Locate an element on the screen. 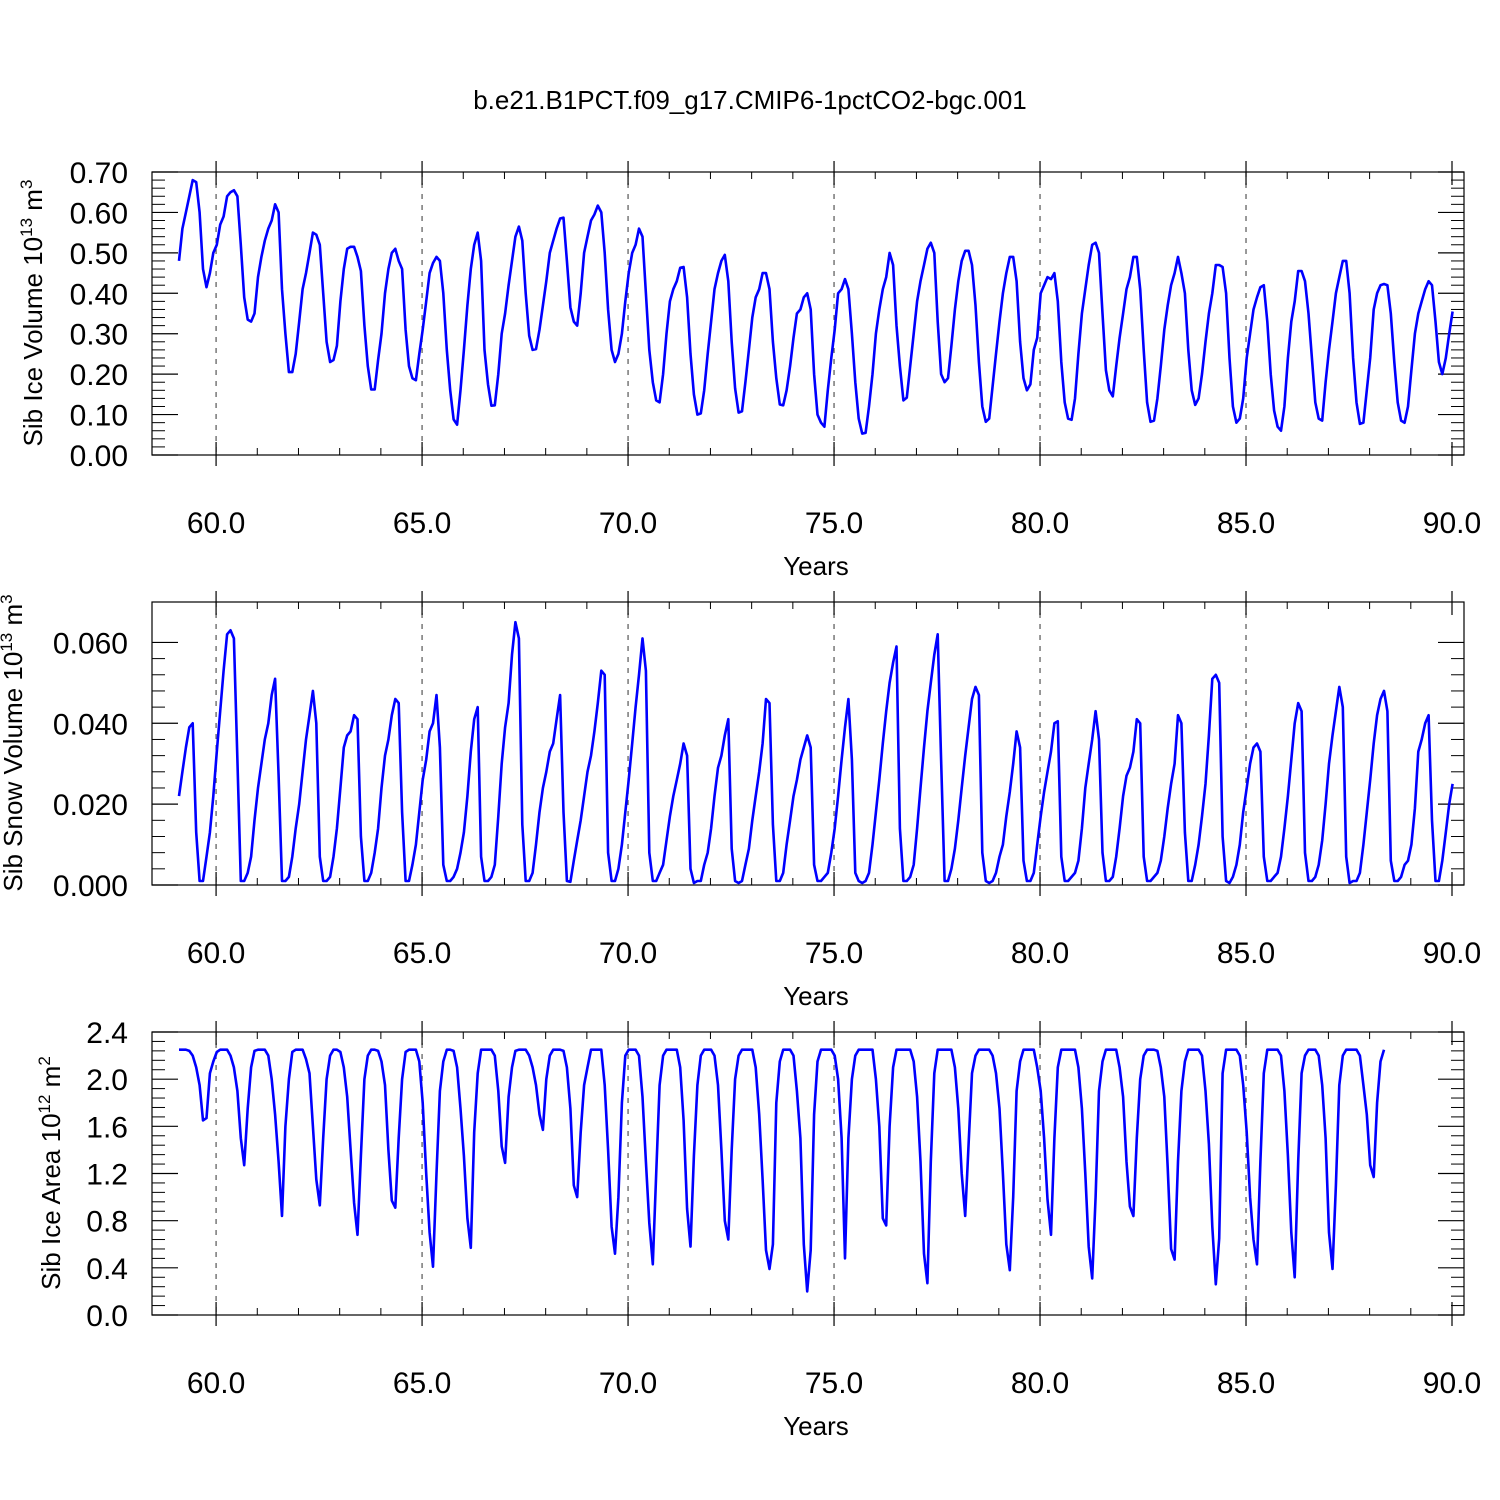 The width and height of the screenshot is (1500, 1500). y-tick-label: 2.4 is located at coordinates (107, 1033).